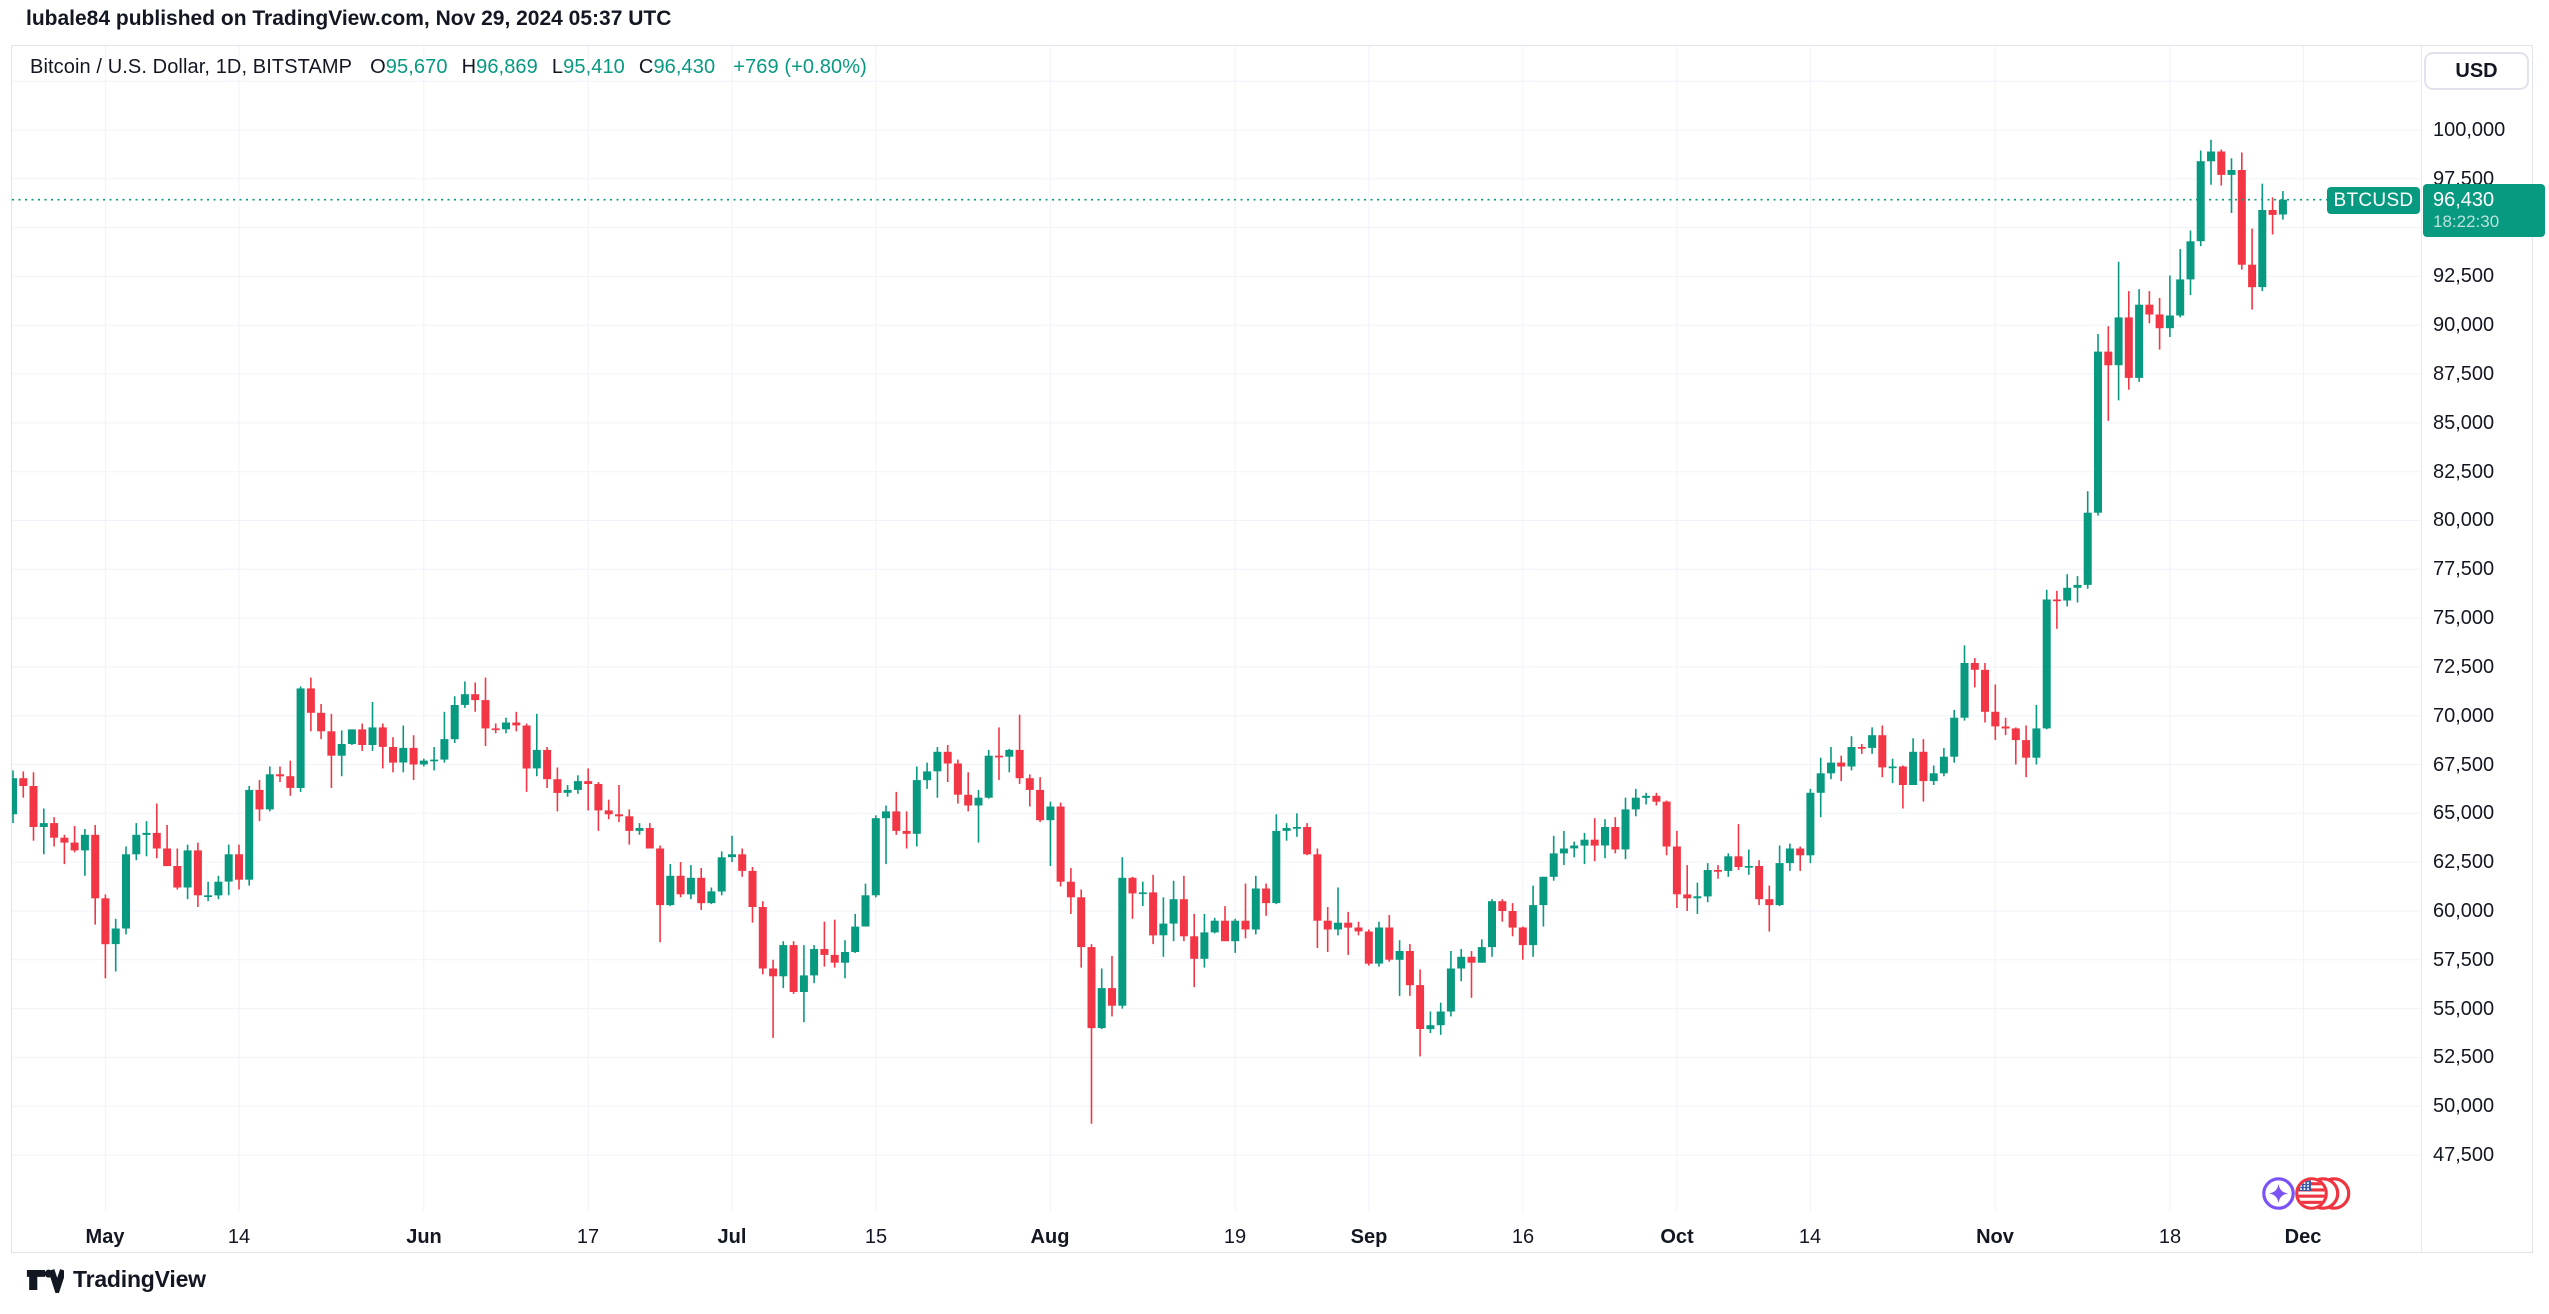 This screenshot has width=2549, height=1314. What do you see at coordinates (2464, 1057) in the screenshot?
I see `price-axis-label: 52,500` at bounding box center [2464, 1057].